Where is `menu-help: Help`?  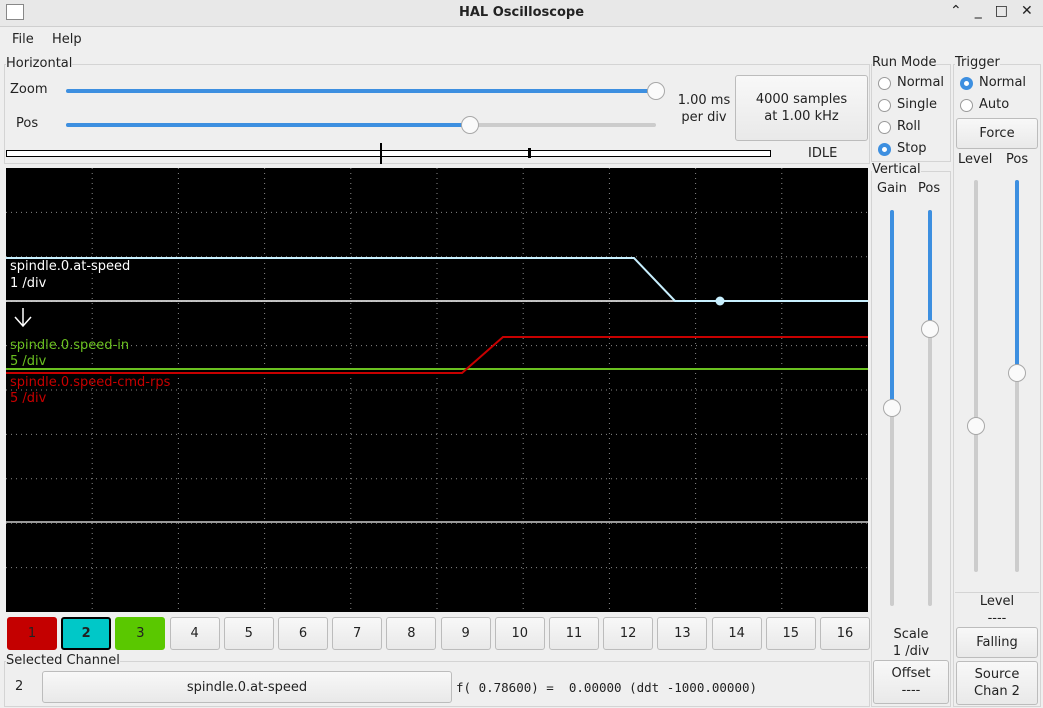
menu-help: Help is located at coordinates (67, 39).